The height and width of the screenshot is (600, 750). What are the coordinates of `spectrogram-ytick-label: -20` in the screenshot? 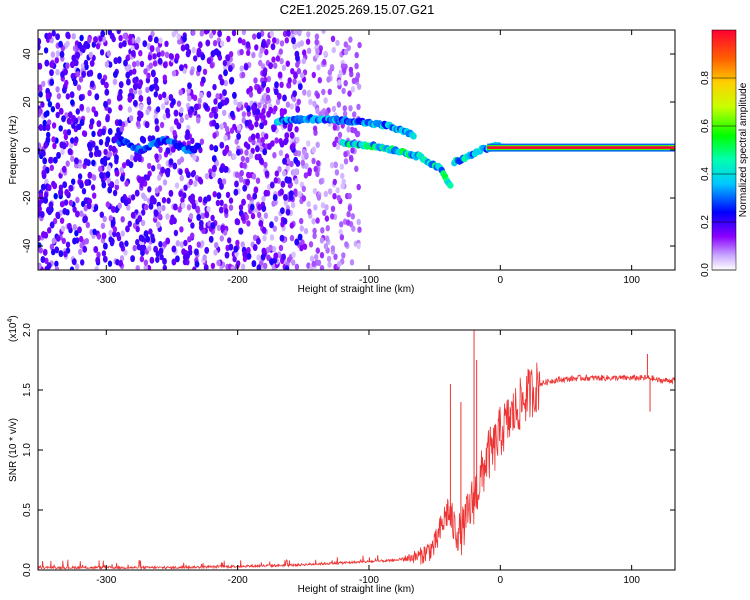 It's located at (27, 197).